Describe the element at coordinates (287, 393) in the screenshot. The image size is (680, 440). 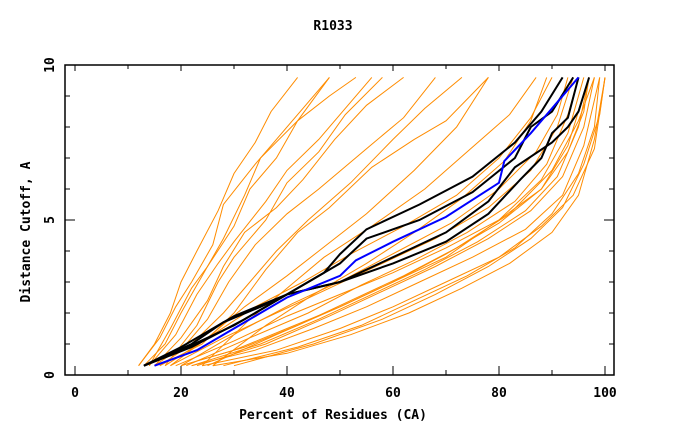
I see `x-tick-label: 40` at that location.